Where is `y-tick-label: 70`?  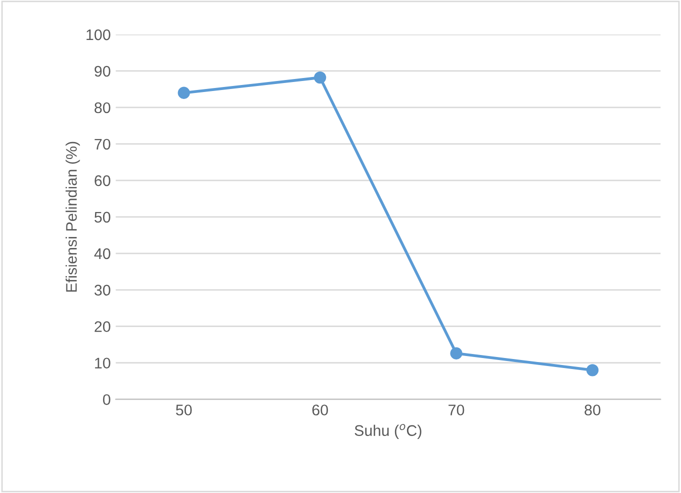
y-tick-label: 70 is located at coordinates (102, 144).